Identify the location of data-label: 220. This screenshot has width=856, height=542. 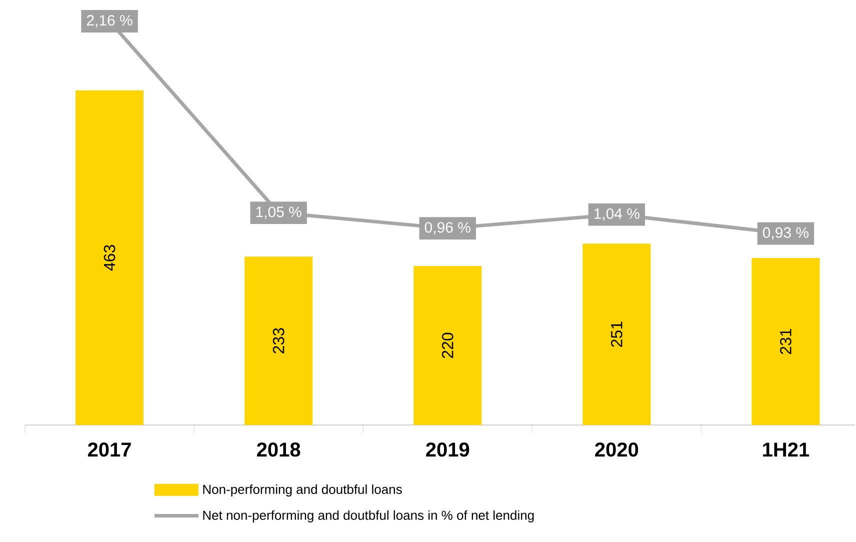
(448, 345).